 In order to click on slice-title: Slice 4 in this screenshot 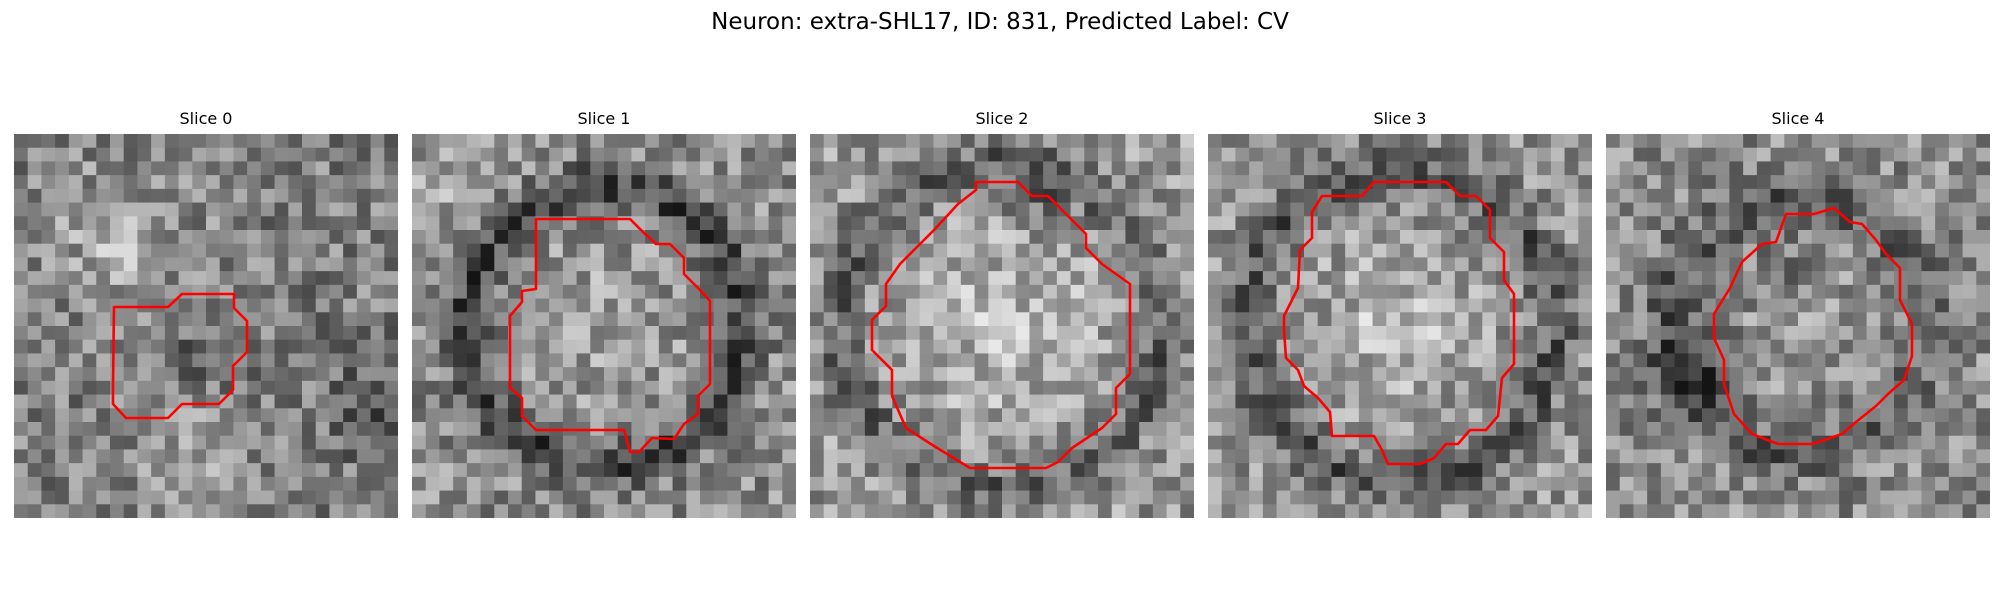, I will do `click(1798, 118)`.